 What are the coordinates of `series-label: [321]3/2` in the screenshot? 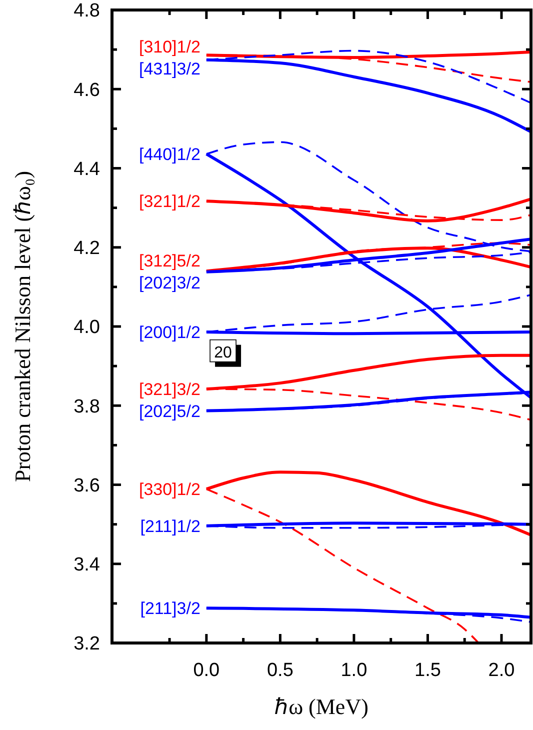 It's located at (169, 389).